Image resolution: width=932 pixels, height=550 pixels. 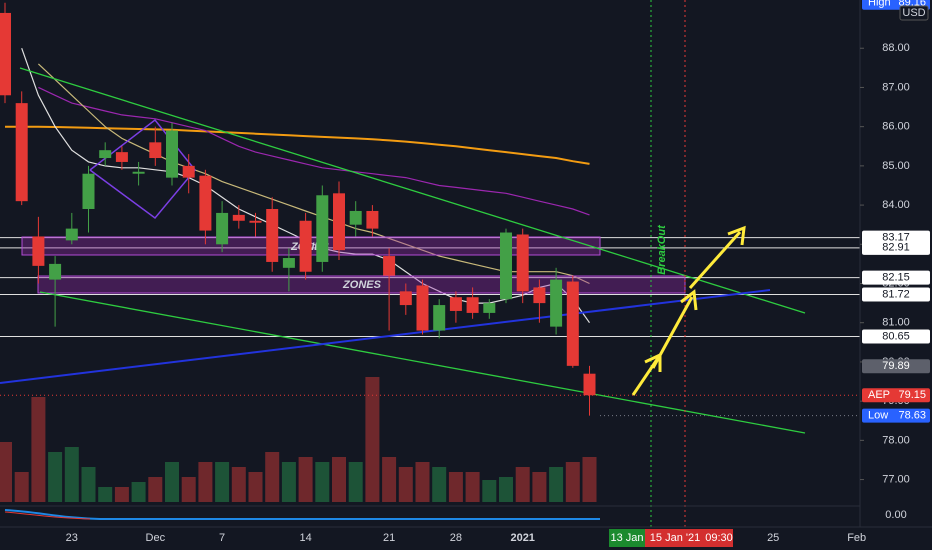 I want to click on pattern, so click(x=142, y=169).